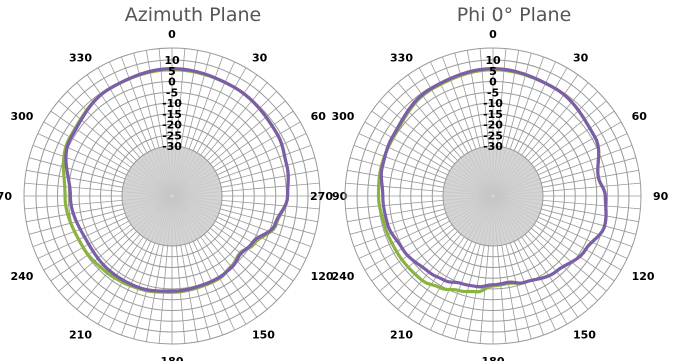 The image size is (673, 361). Describe the element at coordinates (493, 34) in the screenshot. I see `angle-tick-label: 0` at that location.